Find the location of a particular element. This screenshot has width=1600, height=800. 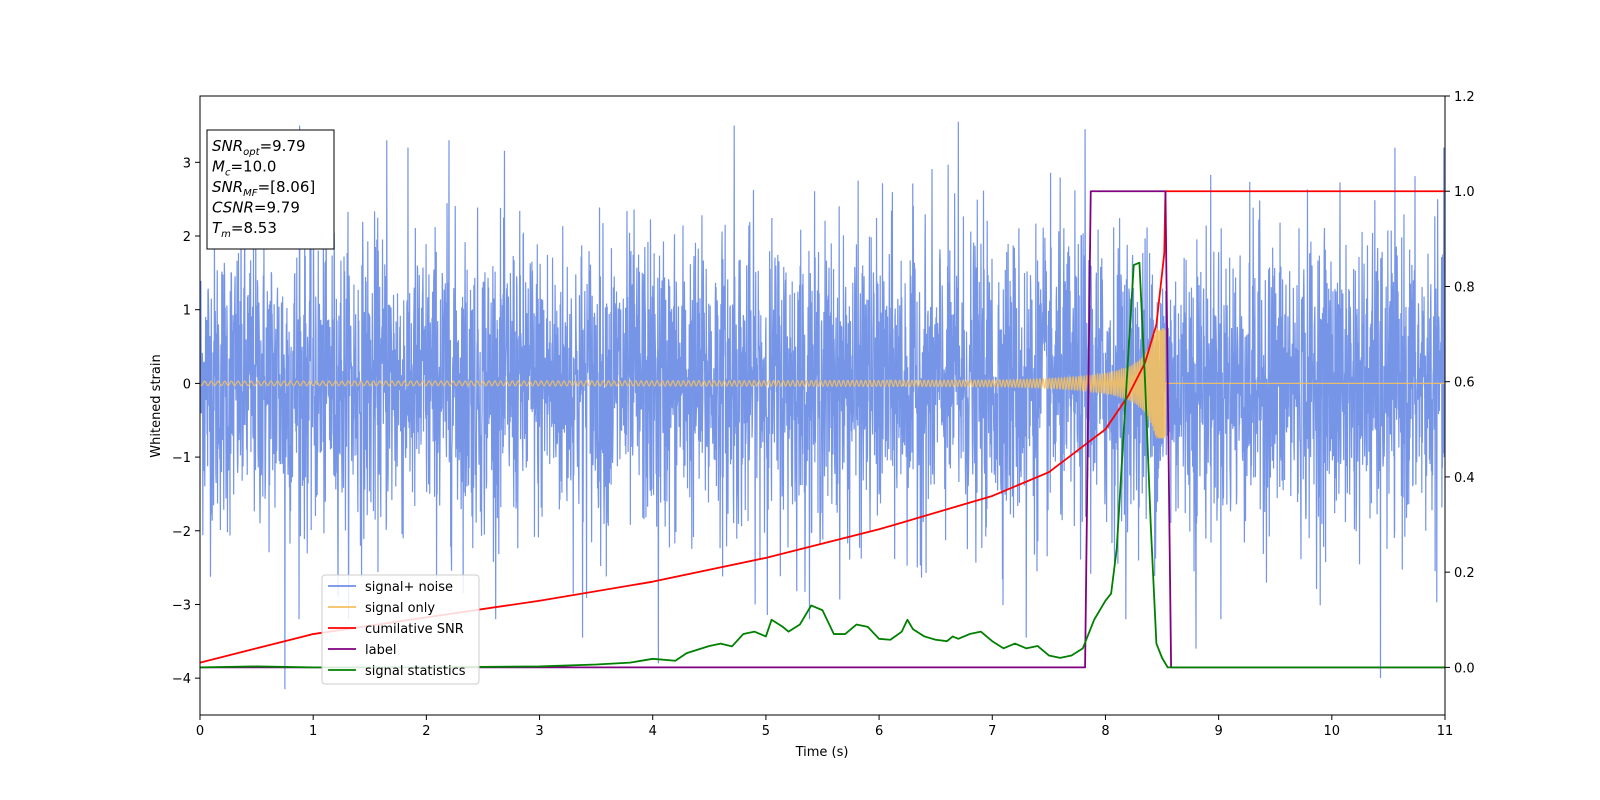

info-row: SNRopt=9.79 is located at coordinates (259, 147).